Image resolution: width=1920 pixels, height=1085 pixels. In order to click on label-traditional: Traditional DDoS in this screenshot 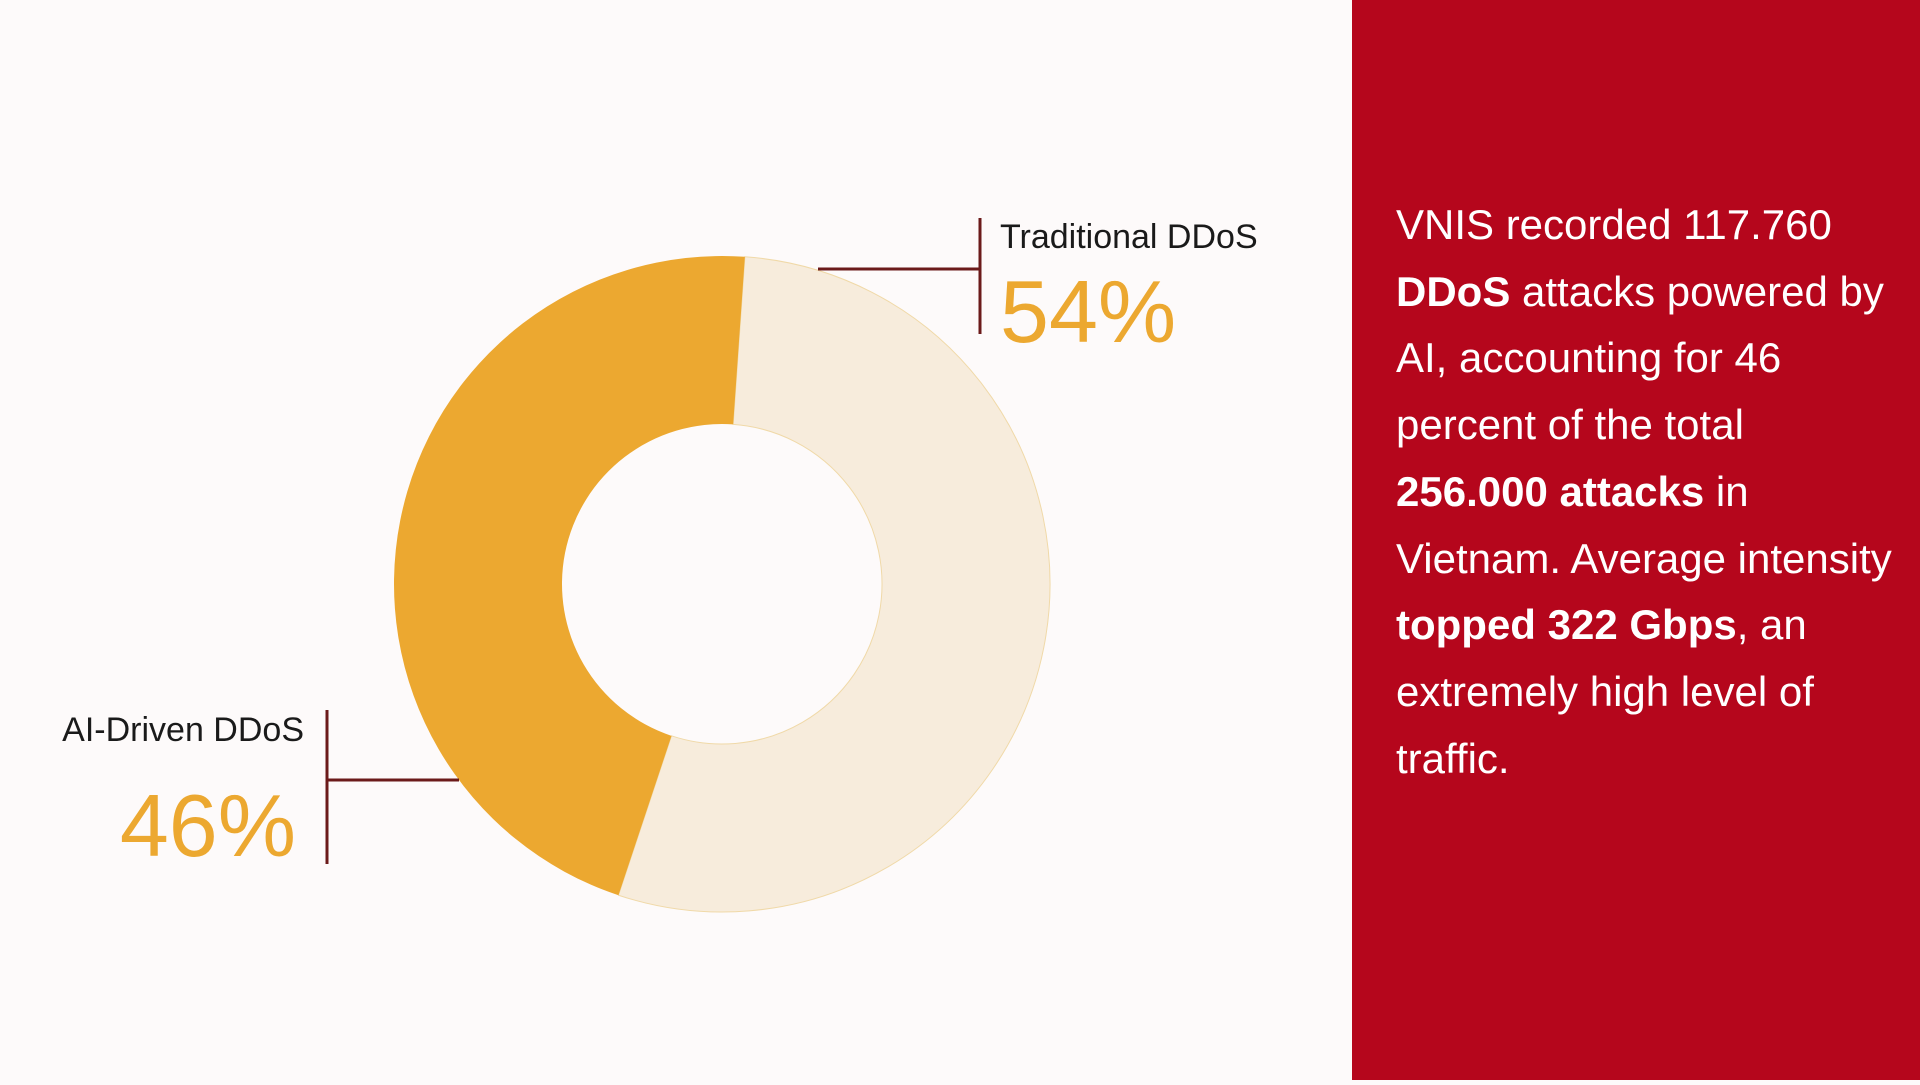, I will do `click(1129, 237)`.